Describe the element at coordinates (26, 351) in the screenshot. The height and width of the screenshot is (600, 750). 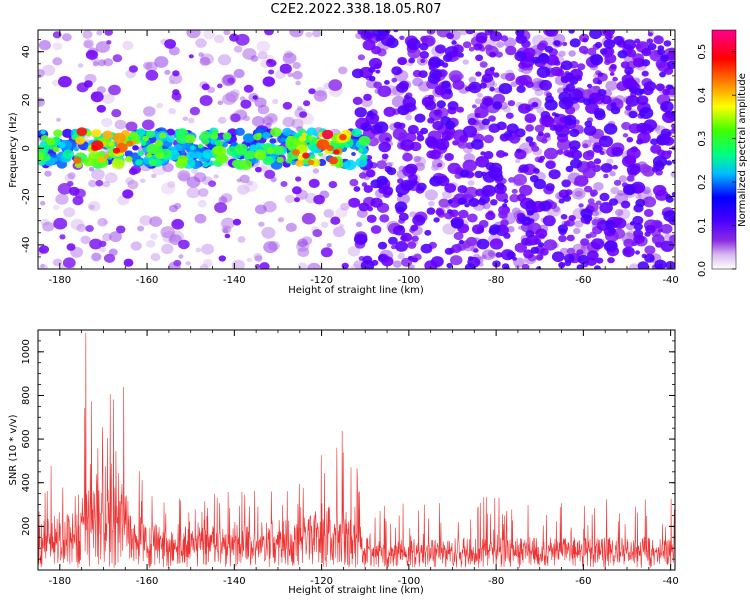
I see `snr-y-tick-label: 1000` at that location.